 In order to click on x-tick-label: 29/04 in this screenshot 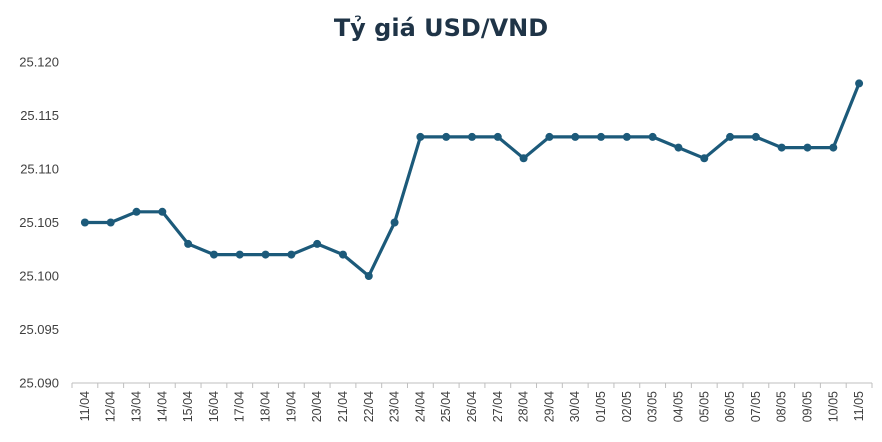, I will do `click(549, 406)`.